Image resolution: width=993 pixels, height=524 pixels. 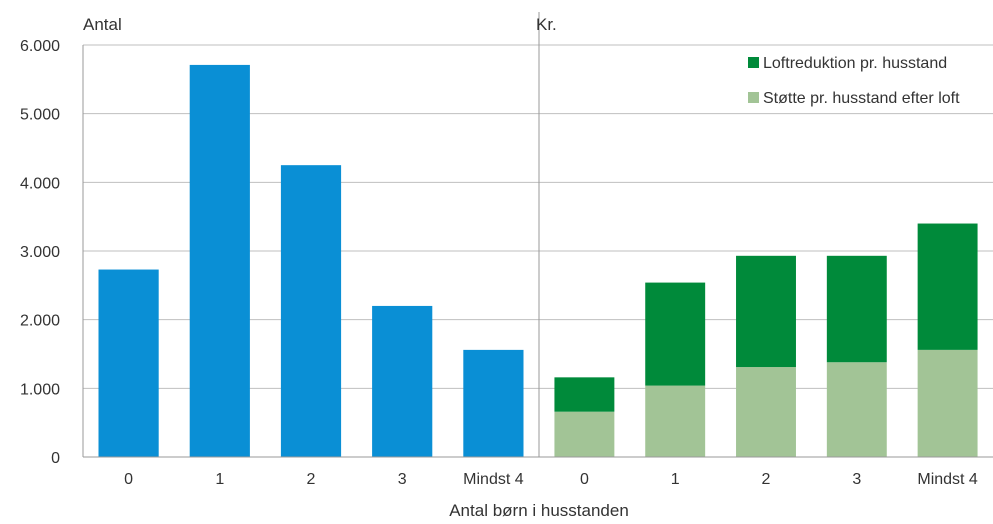 What do you see at coordinates (311, 479) in the screenshot?
I see `left-x-tick-label: 2` at bounding box center [311, 479].